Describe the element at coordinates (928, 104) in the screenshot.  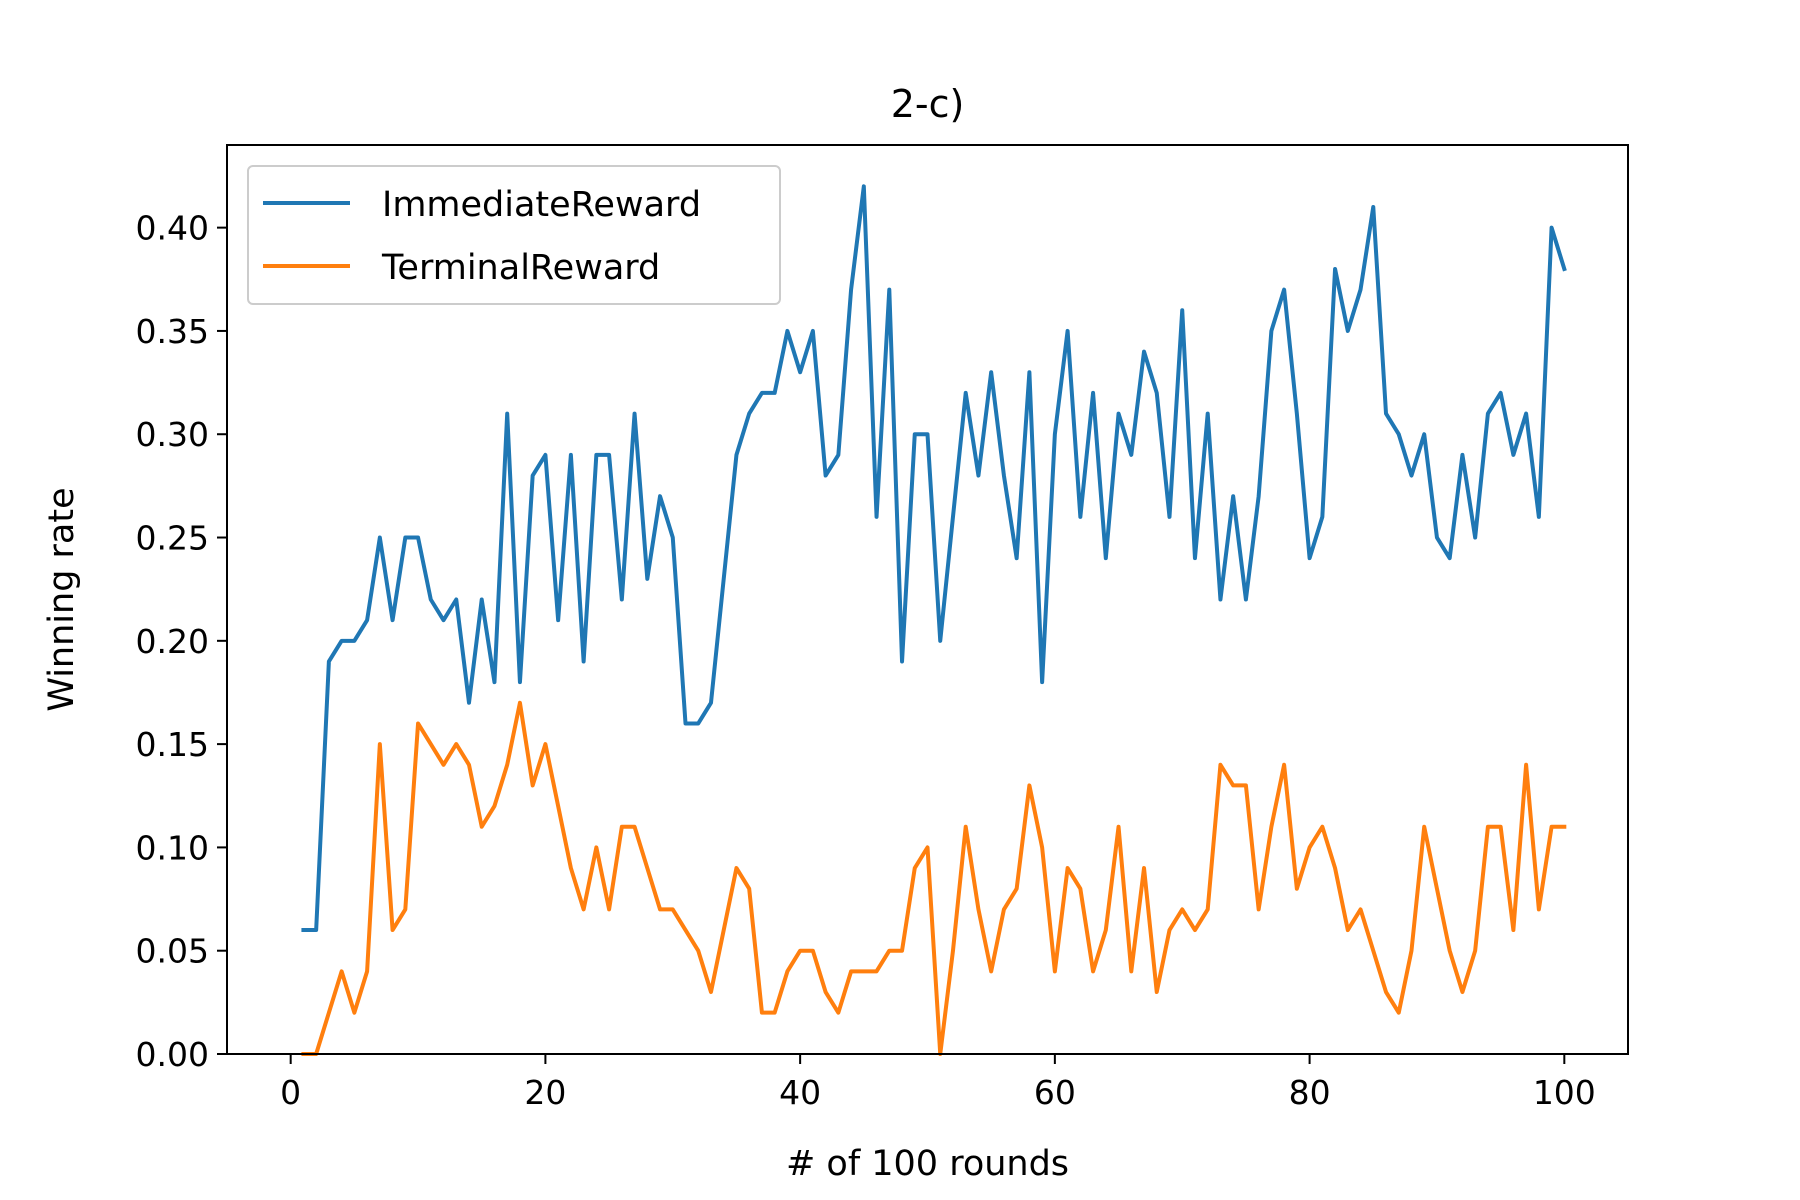
I see `chart-title: 2-c)` at that location.